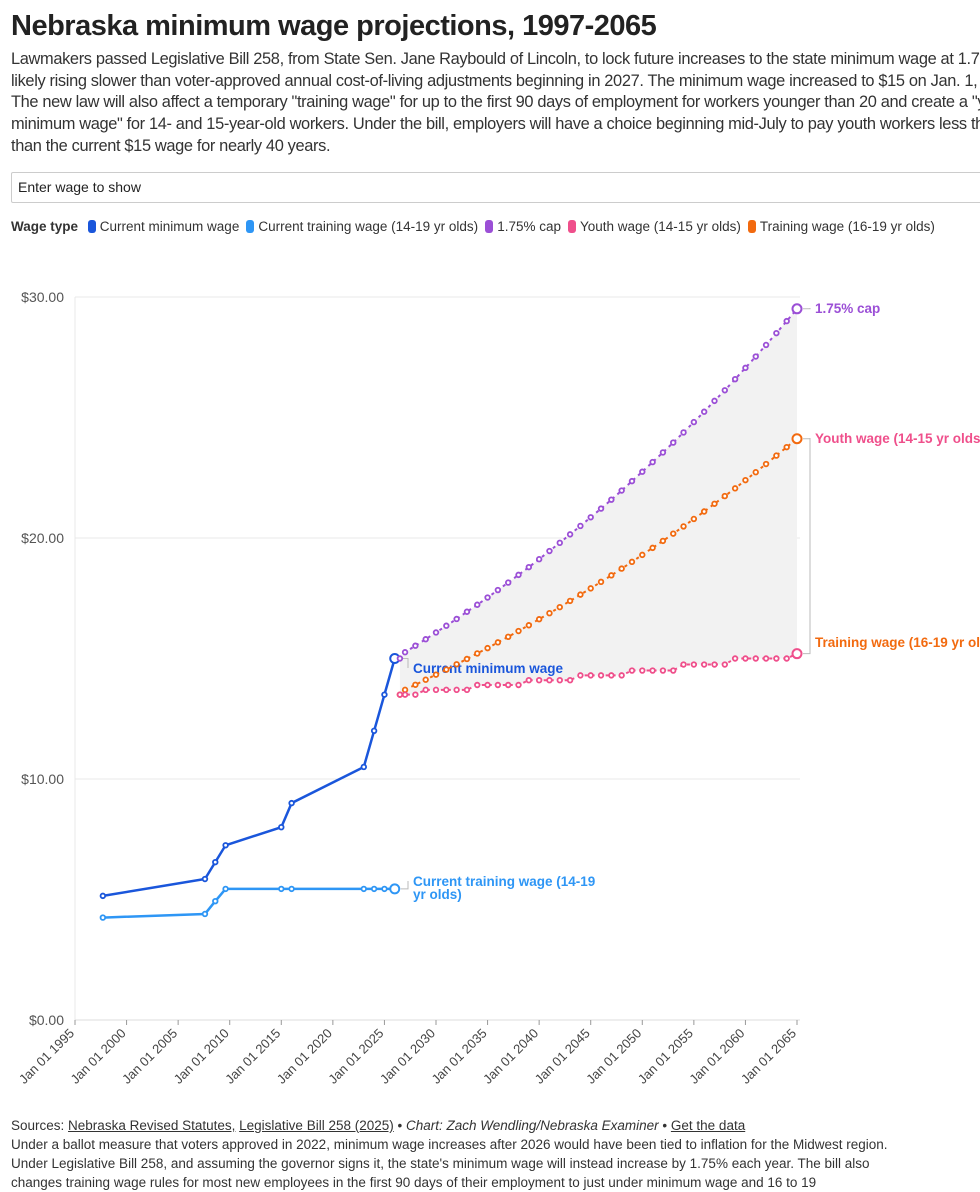 This screenshot has width=980, height=1192. I want to click on y-tick-label: $20.00, so click(42, 538).